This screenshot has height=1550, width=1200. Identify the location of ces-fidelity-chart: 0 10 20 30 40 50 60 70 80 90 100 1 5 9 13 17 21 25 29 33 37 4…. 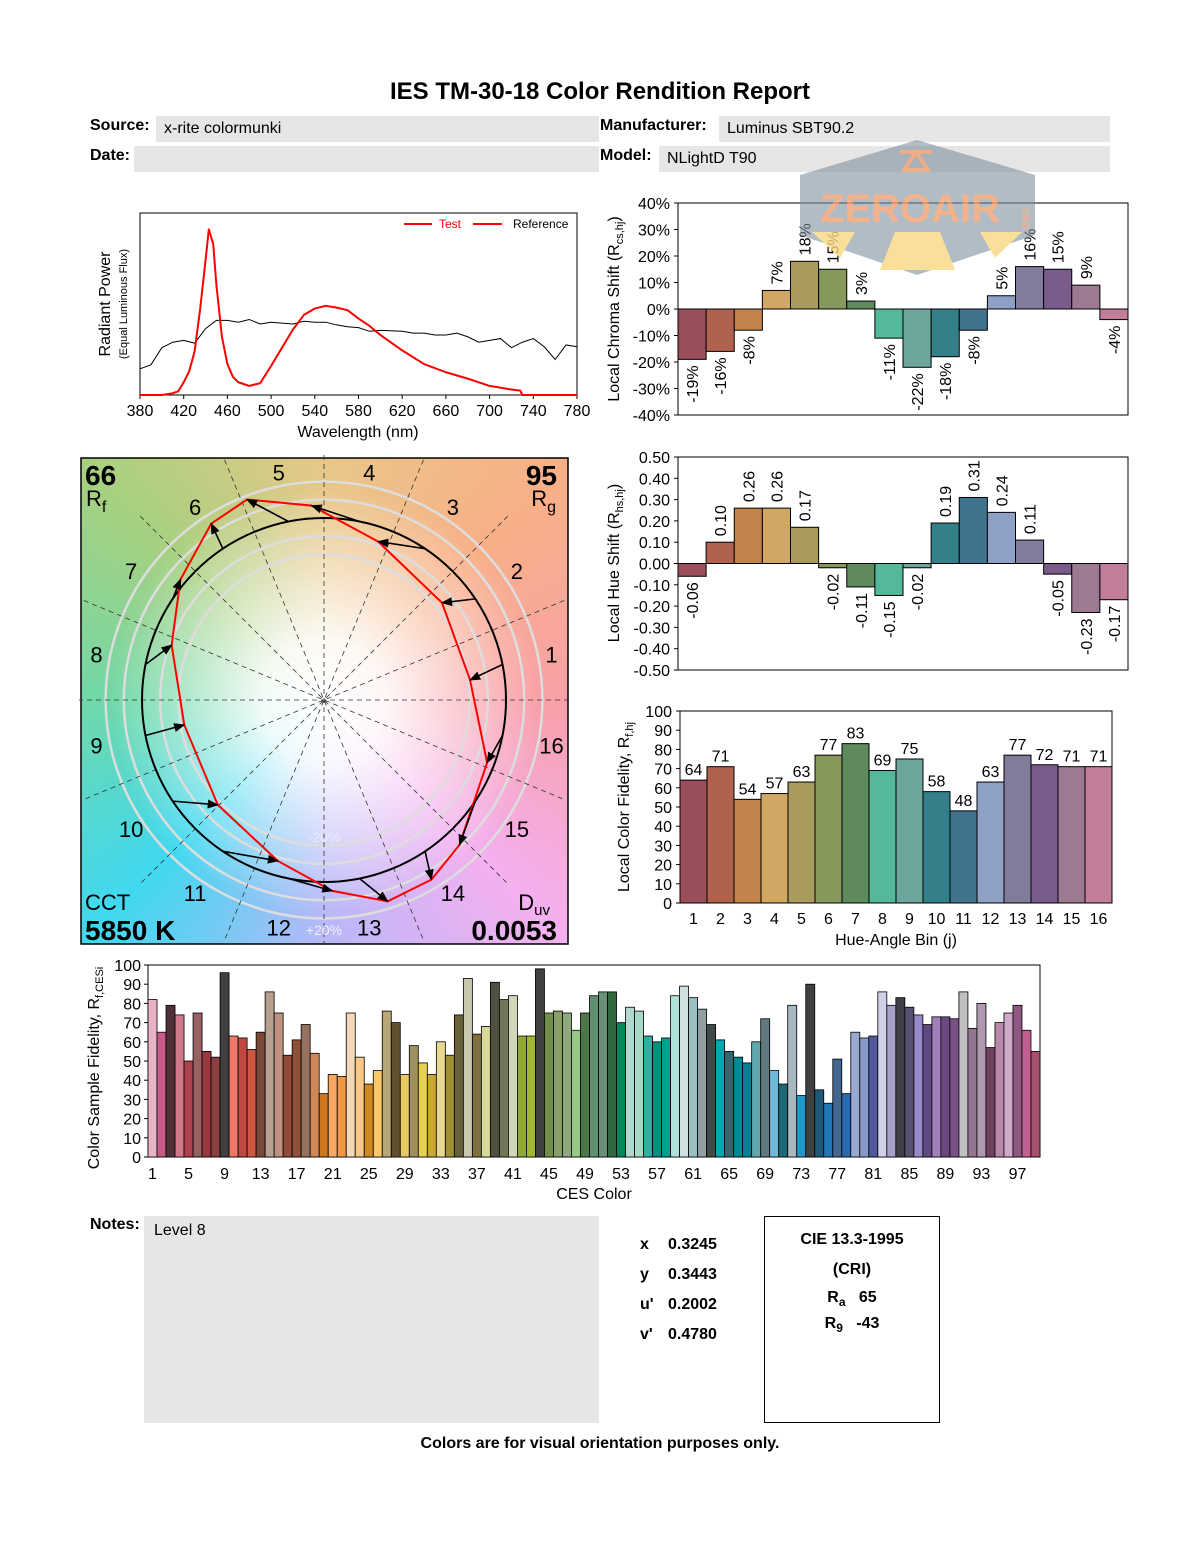
(563, 1080).